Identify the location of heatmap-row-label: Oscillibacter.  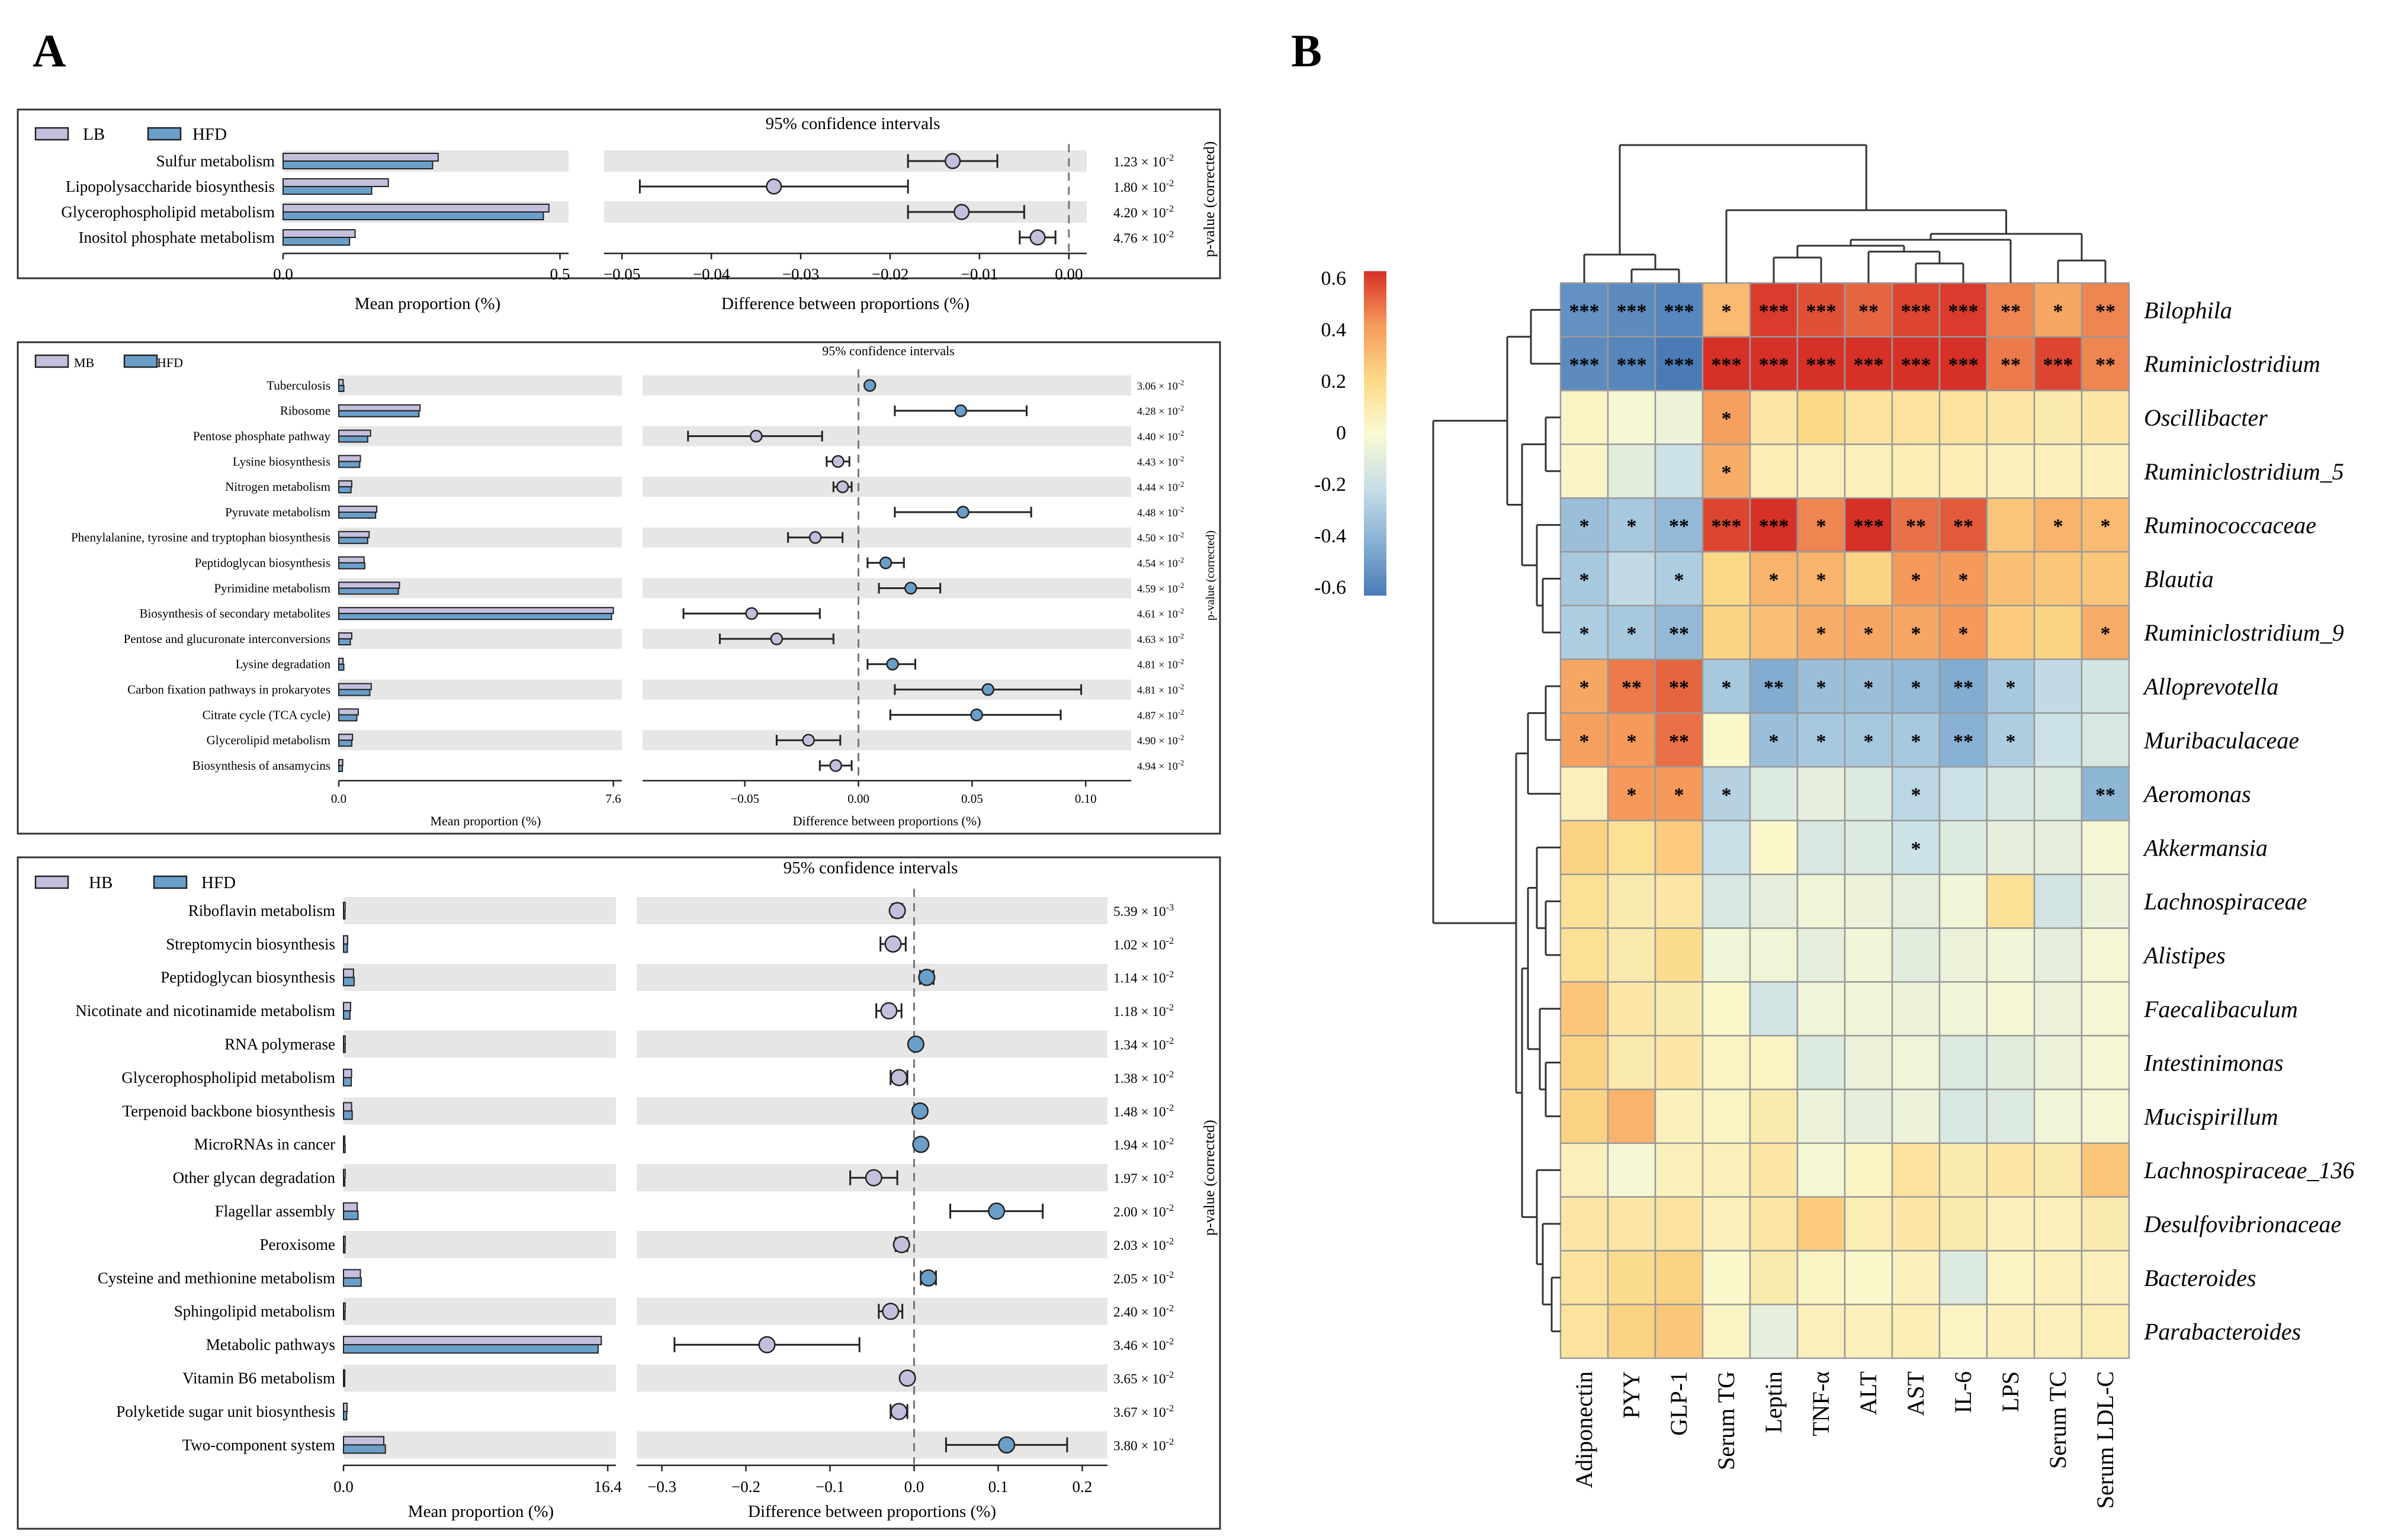
(2206, 417).